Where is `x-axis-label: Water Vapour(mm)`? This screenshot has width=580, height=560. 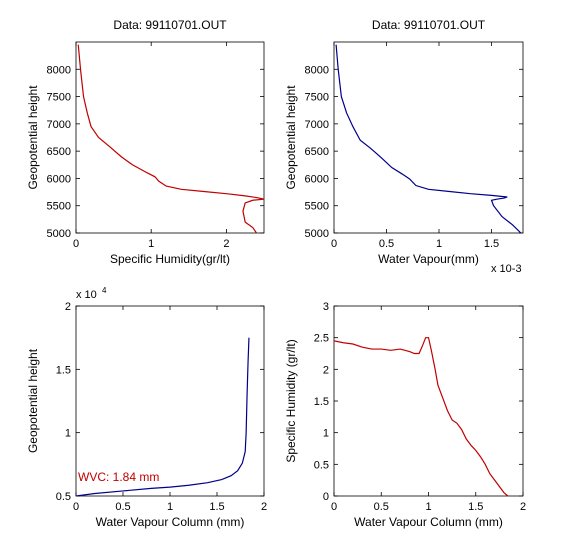
x-axis-label: Water Vapour(mm) is located at coordinates (428, 259).